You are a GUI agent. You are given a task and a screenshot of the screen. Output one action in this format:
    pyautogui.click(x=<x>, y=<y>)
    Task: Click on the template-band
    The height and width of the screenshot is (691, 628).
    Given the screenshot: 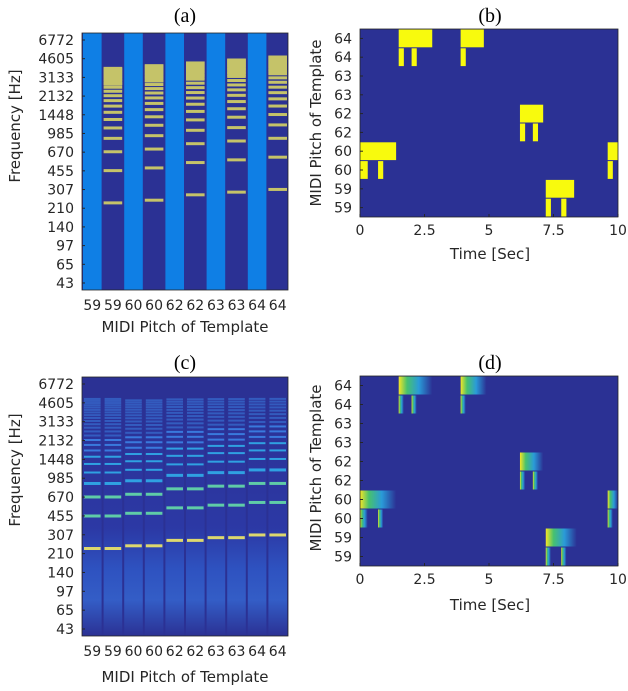 What is the action you would take?
    pyautogui.click(x=133, y=161)
    